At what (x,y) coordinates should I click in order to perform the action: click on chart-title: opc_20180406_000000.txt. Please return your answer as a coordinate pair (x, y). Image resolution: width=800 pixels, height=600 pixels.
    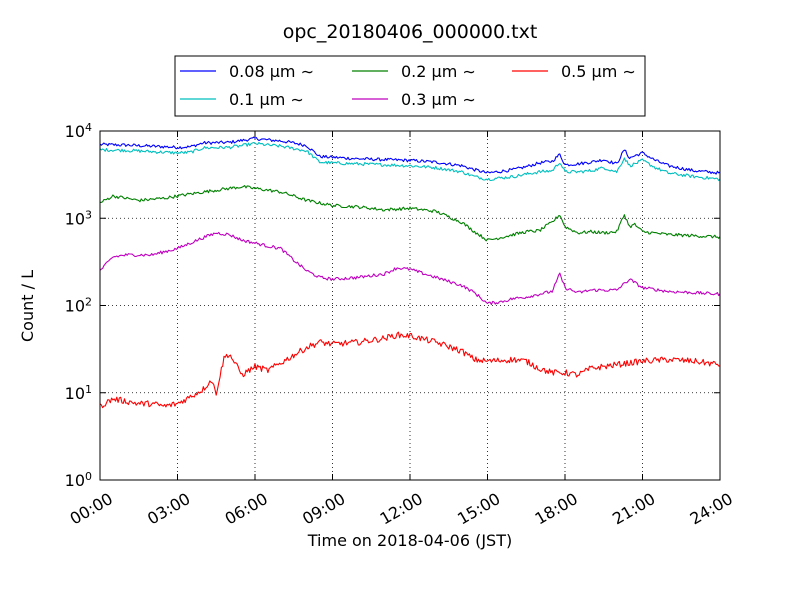
    Looking at the image, I should click on (410, 32).